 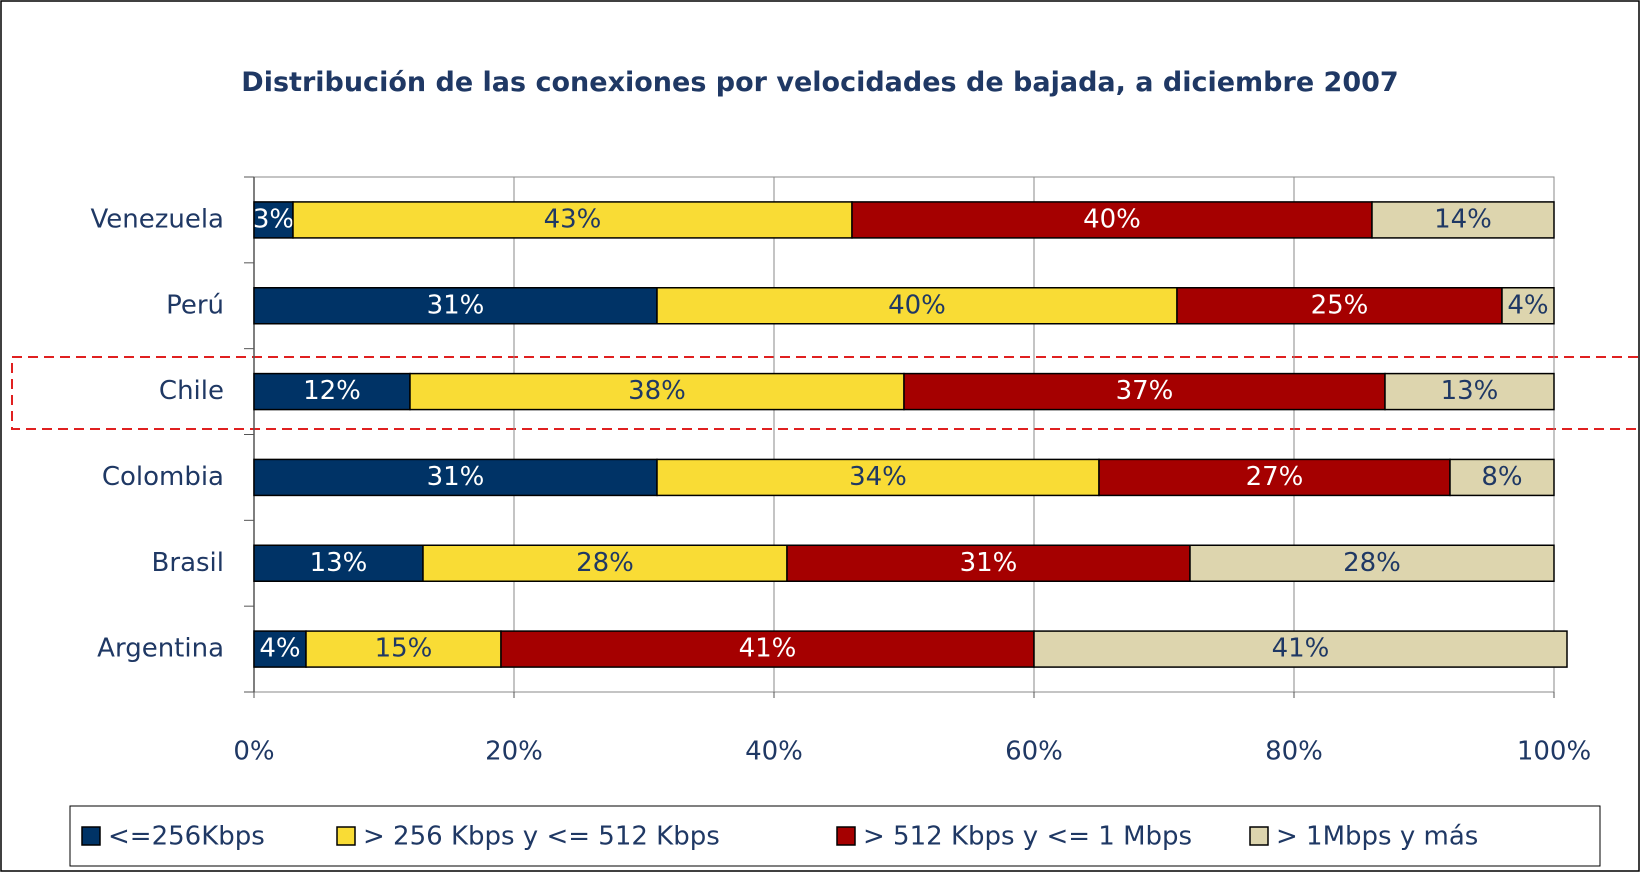 I want to click on value-label: 34%, so click(x=878, y=477).